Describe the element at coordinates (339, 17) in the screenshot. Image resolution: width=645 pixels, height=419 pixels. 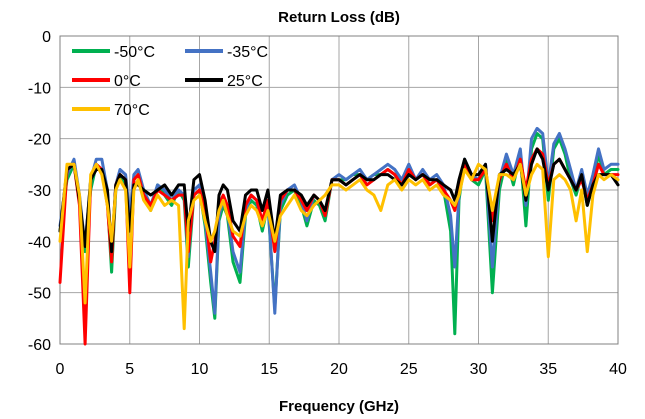
I see `chart-title: Return Loss (dB)` at that location.